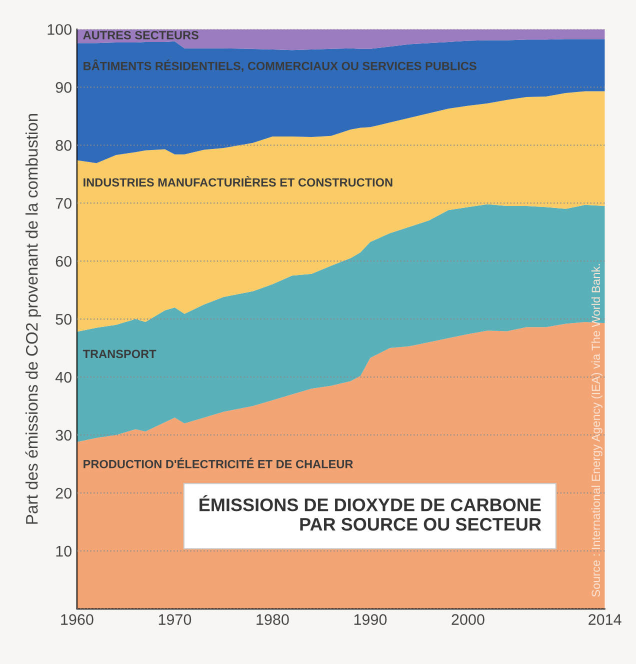 The width and height of the screenshot is (636, 664). What do you see at coordinates (175, 619) in the screenshot?
I see `x-tick-label: 1970` at bounding box center [175, 619].